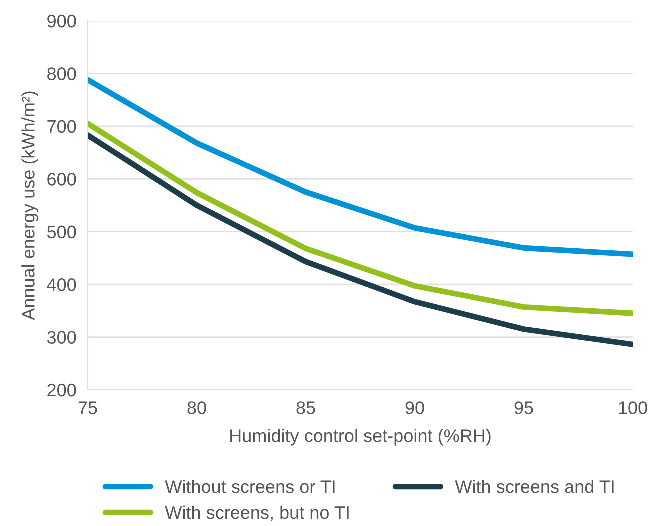  Describe the element at coordinates (61, 232) in the screenshot. I see `y-tick-label: 500` at that location.